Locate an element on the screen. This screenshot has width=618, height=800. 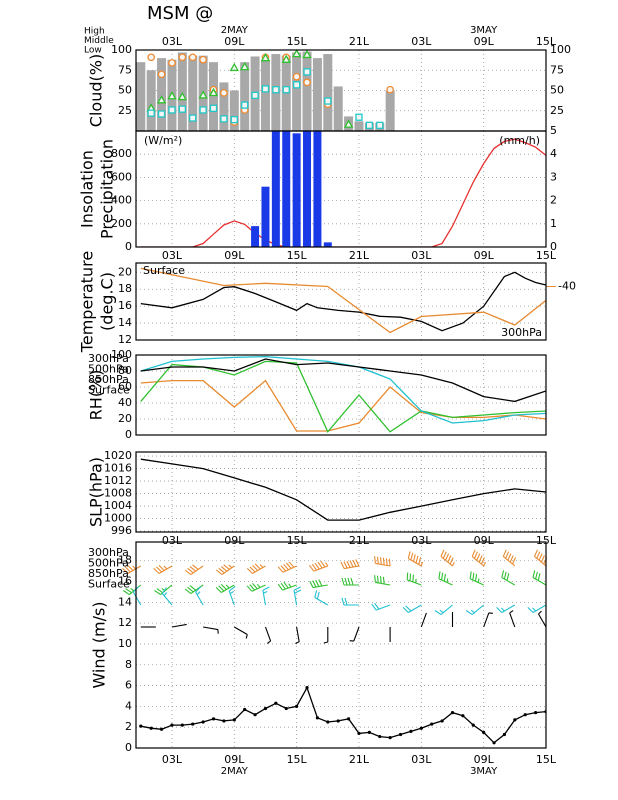
y-tick-label: 996 is located at coordinates (121, 530).